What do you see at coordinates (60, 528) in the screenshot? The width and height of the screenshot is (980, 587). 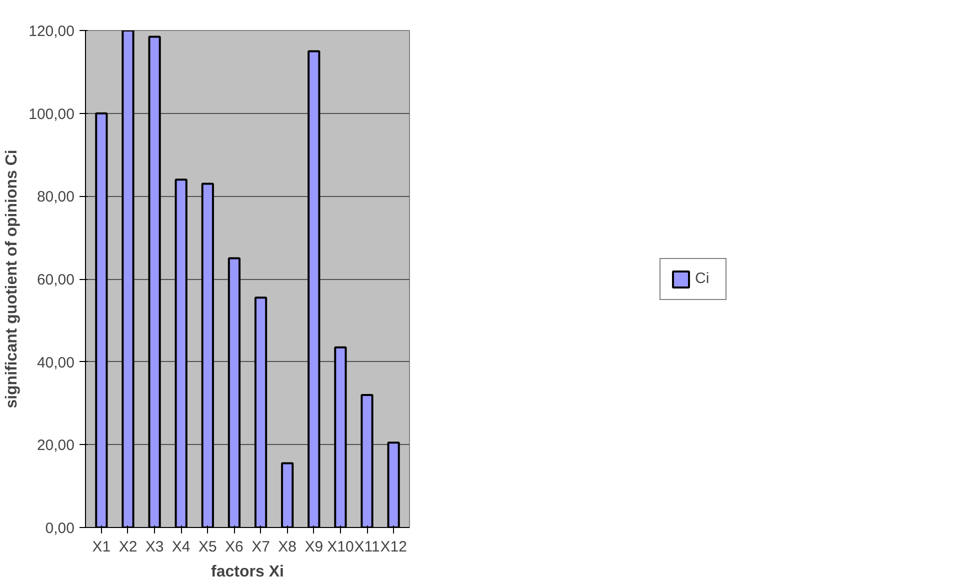 I see `y-tick-label: 0,00` at bounding box center [60, 528].